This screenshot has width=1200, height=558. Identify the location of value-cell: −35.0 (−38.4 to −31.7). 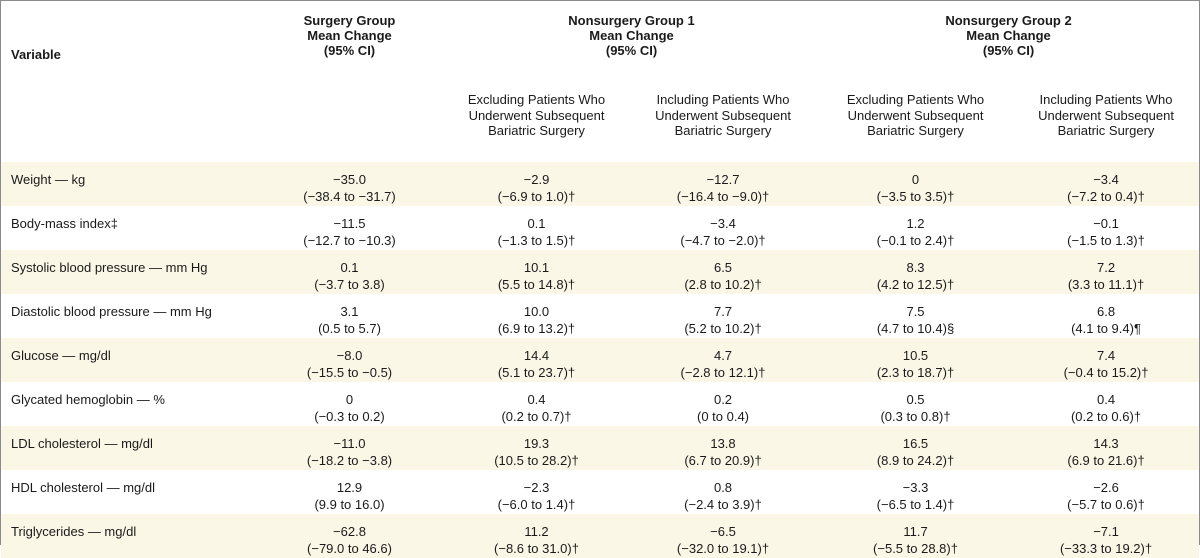
(349, 184).